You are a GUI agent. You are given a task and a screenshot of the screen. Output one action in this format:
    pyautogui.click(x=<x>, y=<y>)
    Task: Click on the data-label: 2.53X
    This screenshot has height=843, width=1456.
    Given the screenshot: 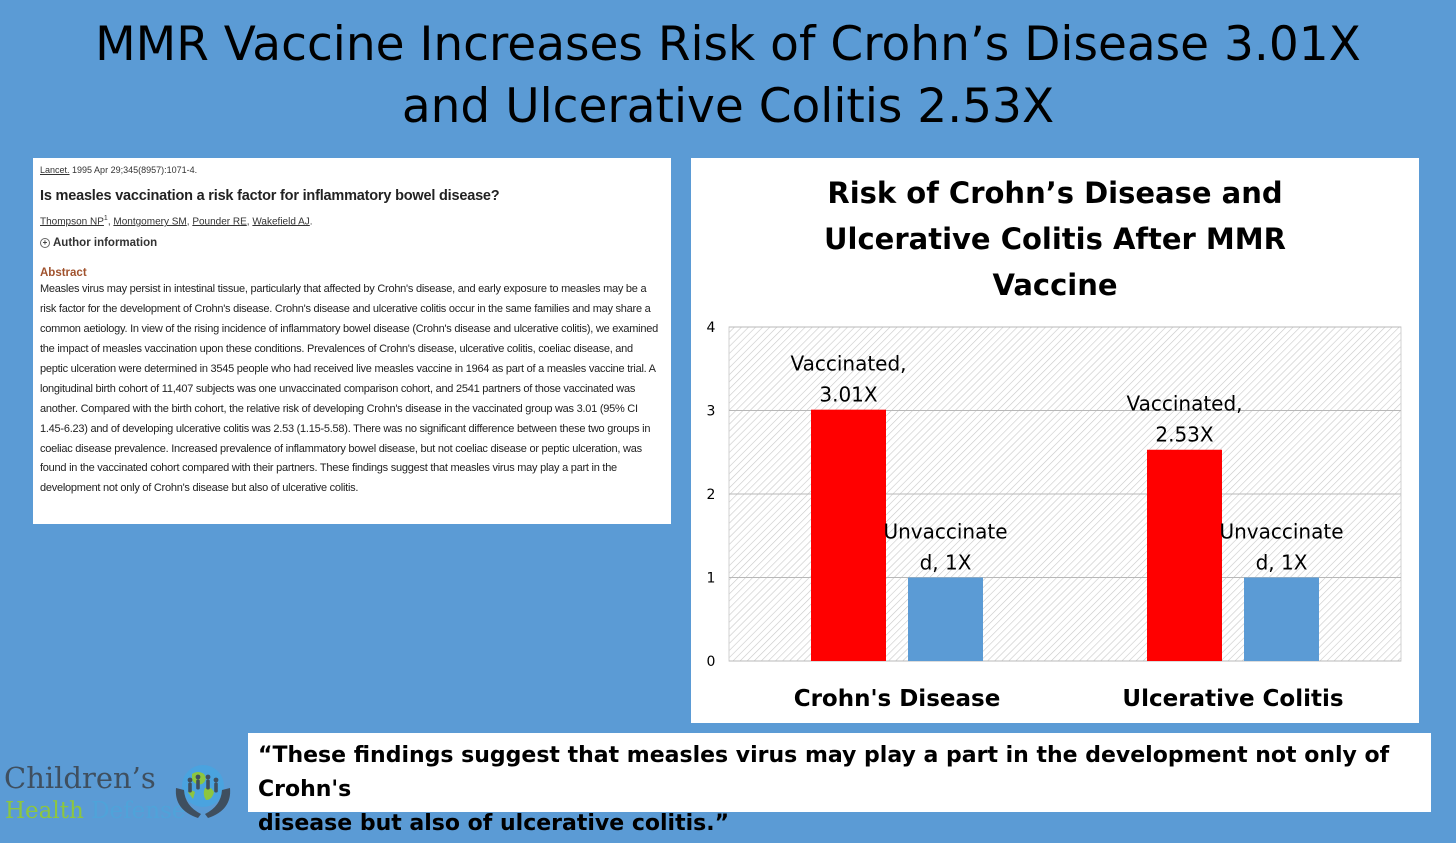 What is the action you would take?
    pyautogui.click(x=1184, y=435)
    